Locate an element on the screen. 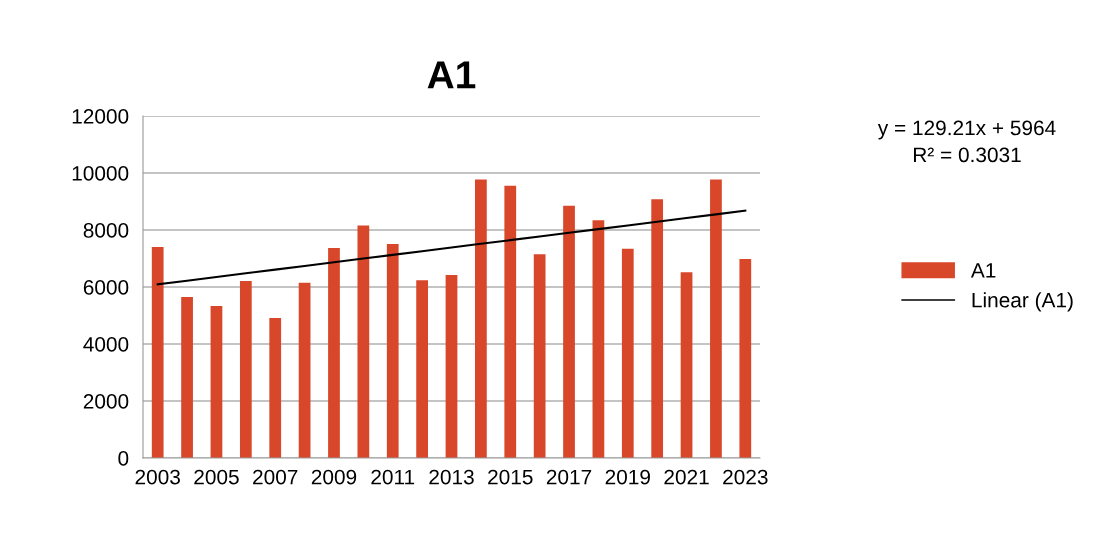 The image size is (1113, 533). line-series is located at coordinates (451, 247).